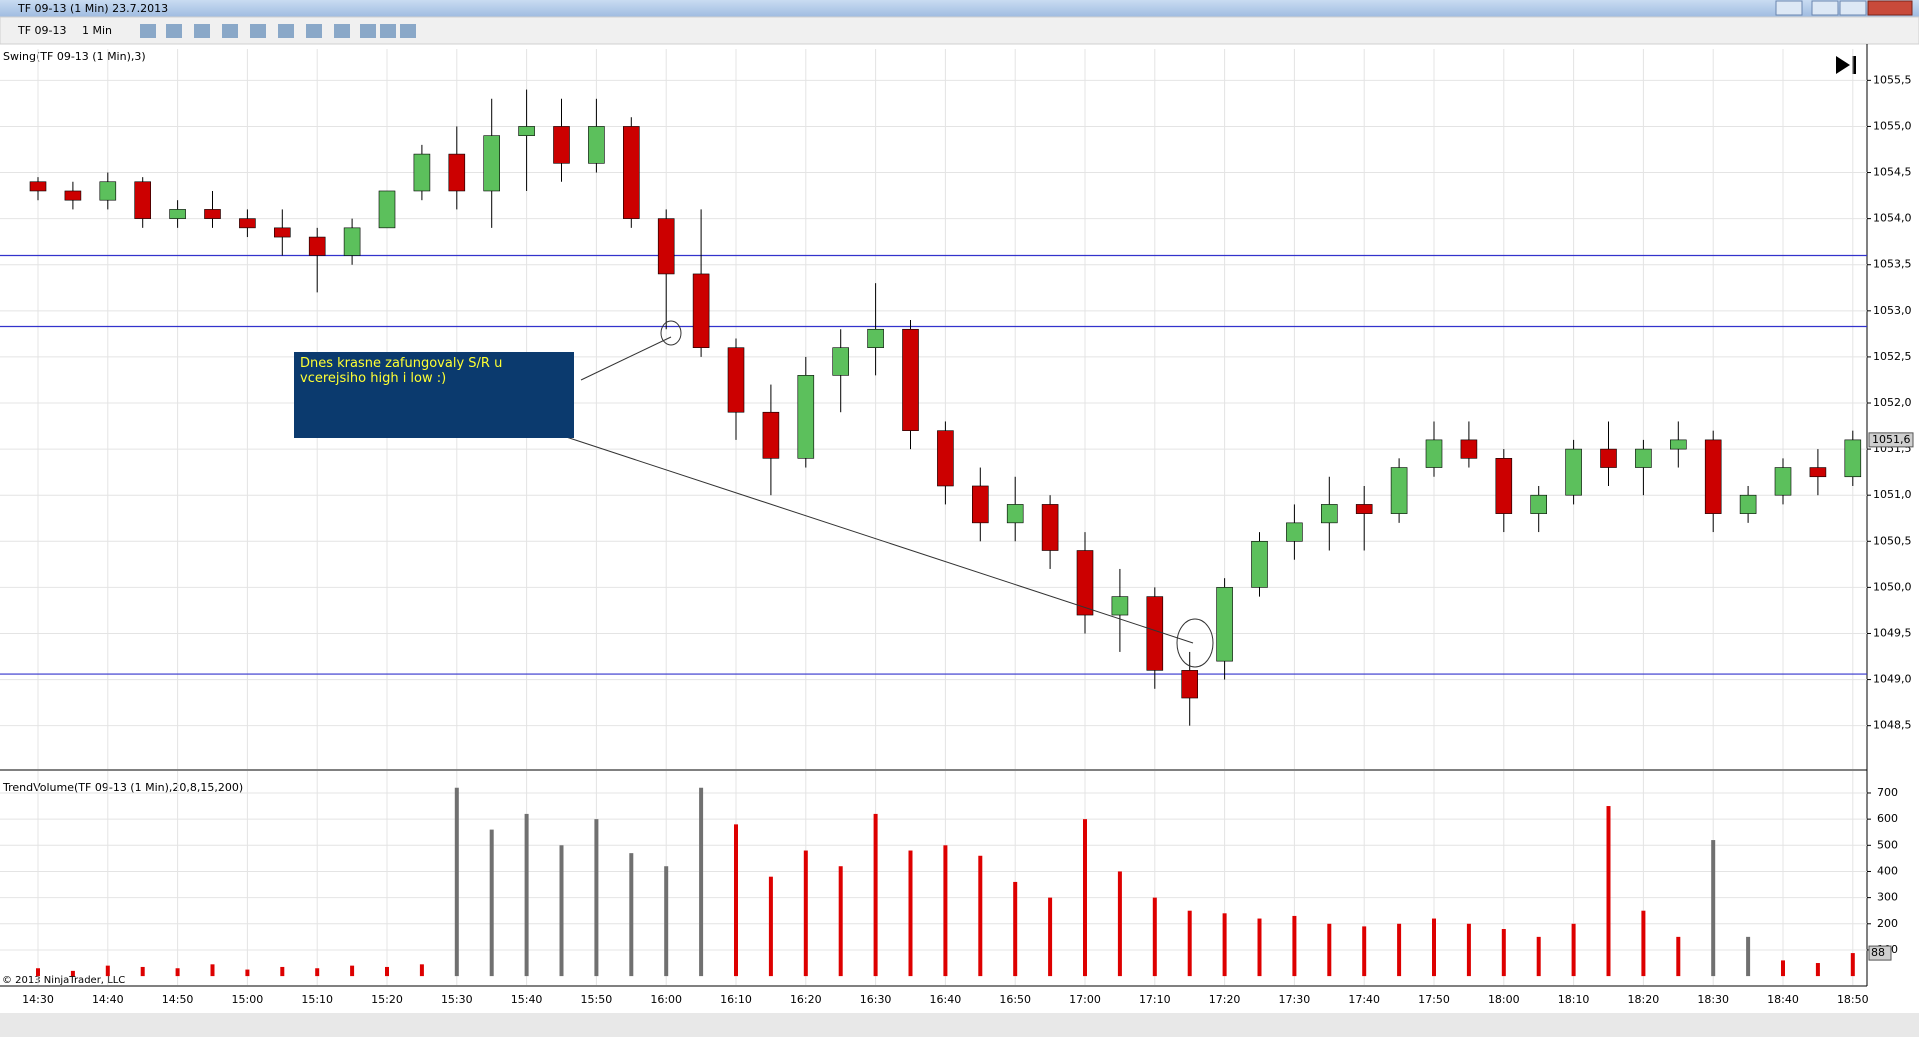 This screenshot has width=1919, height=1037. What do you see at coordinates (1364, 999) in the screenshot?
I see `x-tick-label: 17:40` at bounding box center [1364, 999].